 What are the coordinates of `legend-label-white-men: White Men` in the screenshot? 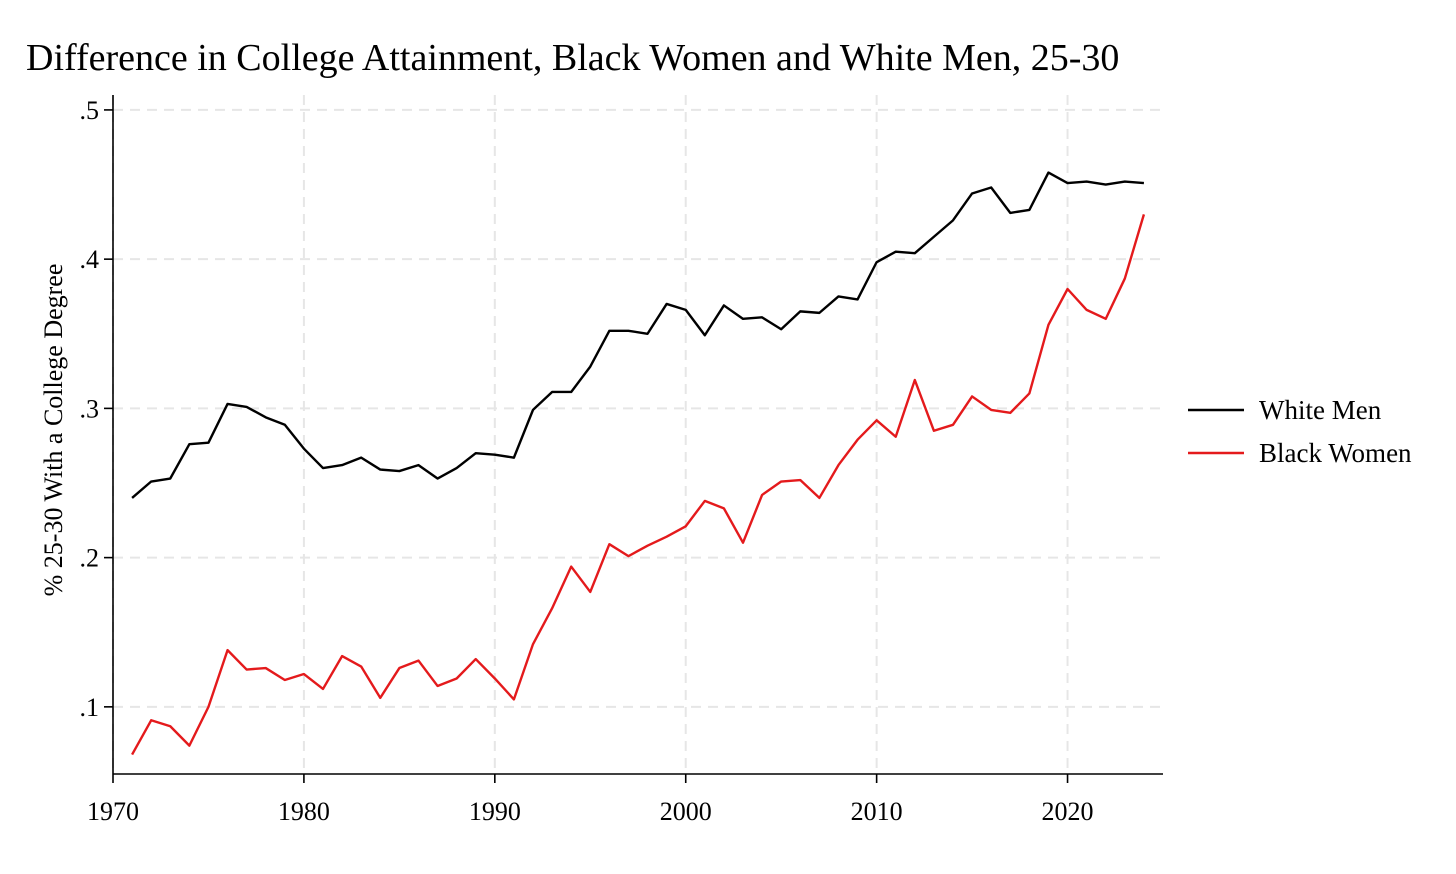 It's located at (1320, 410).